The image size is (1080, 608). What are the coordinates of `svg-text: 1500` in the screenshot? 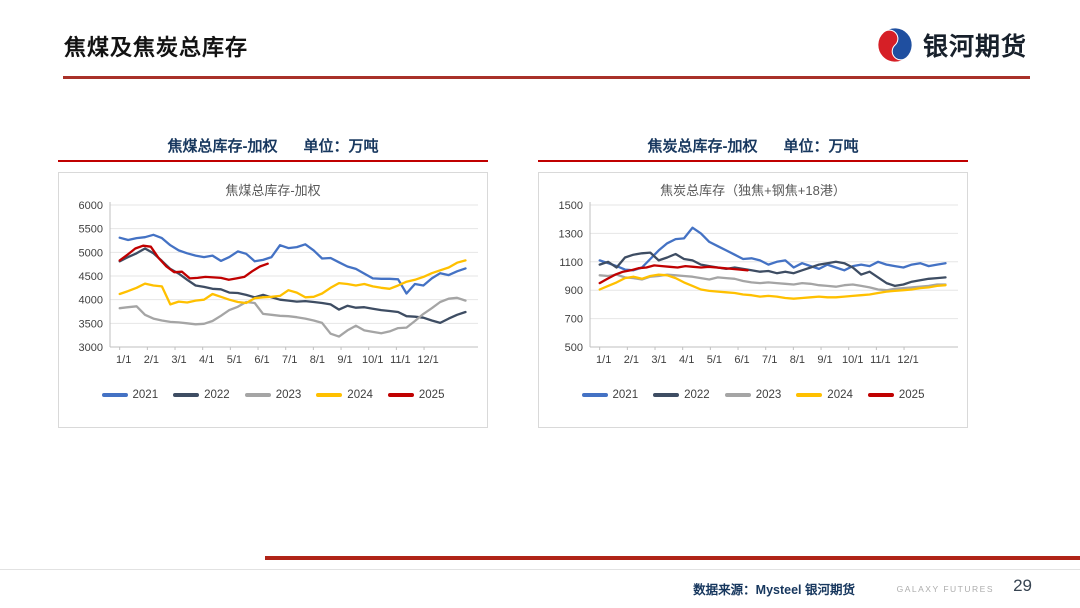 It's located at (571, 206).